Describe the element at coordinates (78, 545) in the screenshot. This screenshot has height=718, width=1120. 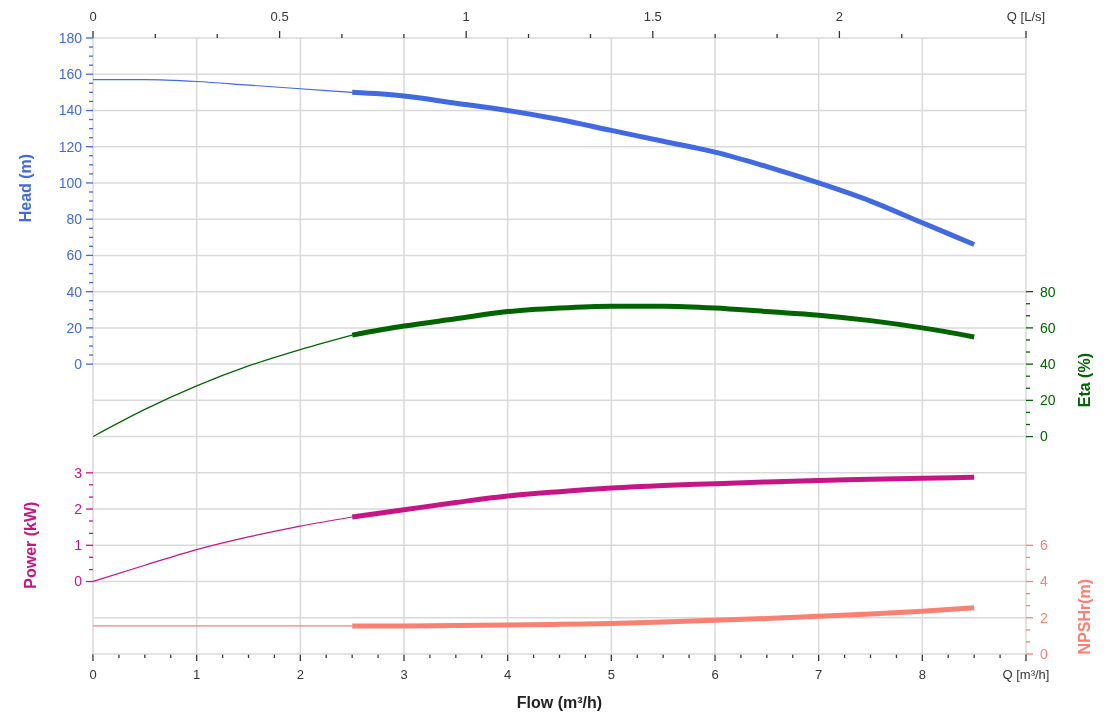
I see `y-tick-label: 1` at that location.